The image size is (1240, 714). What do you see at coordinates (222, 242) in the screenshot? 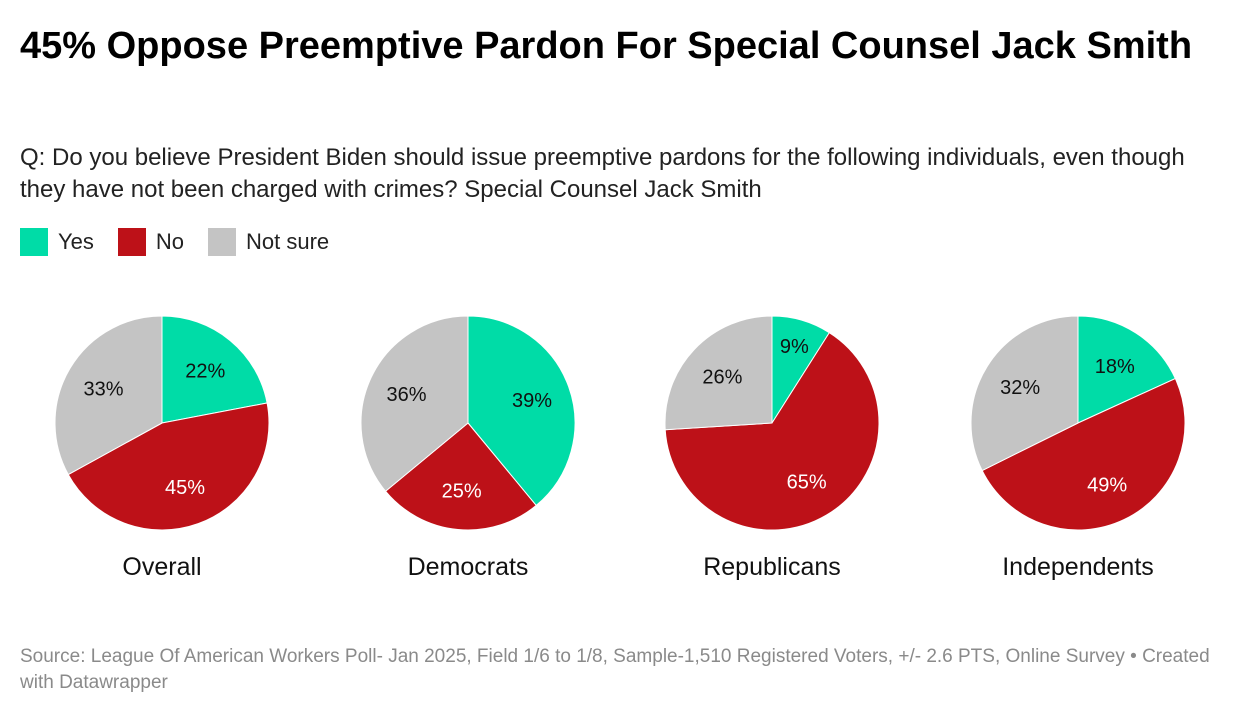
I see `legend-swatch-not-sure` at bounding box center [222, 242].